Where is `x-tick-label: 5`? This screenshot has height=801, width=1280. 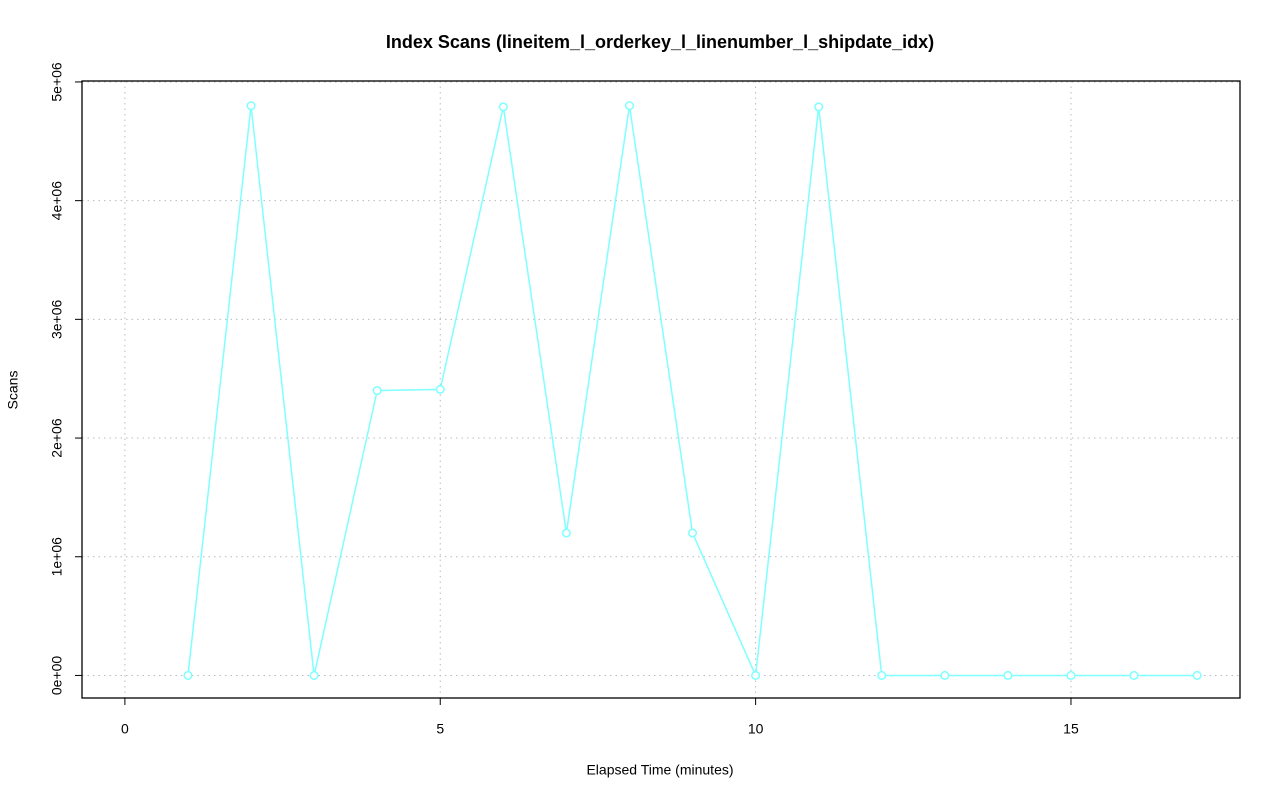
x-tick-label: 5 is located at coordinates (440, 729).